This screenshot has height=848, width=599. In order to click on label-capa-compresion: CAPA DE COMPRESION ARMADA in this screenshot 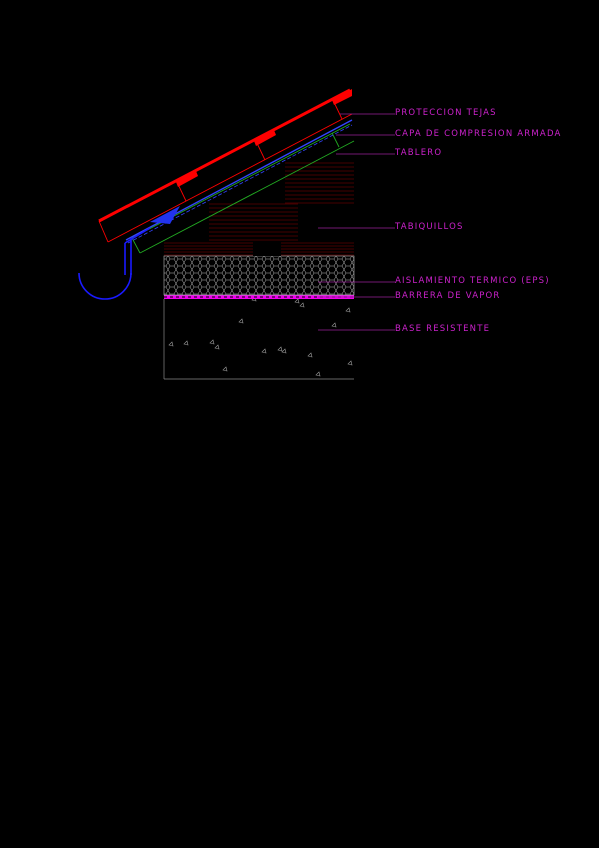, I will do `click(478, 134)`.